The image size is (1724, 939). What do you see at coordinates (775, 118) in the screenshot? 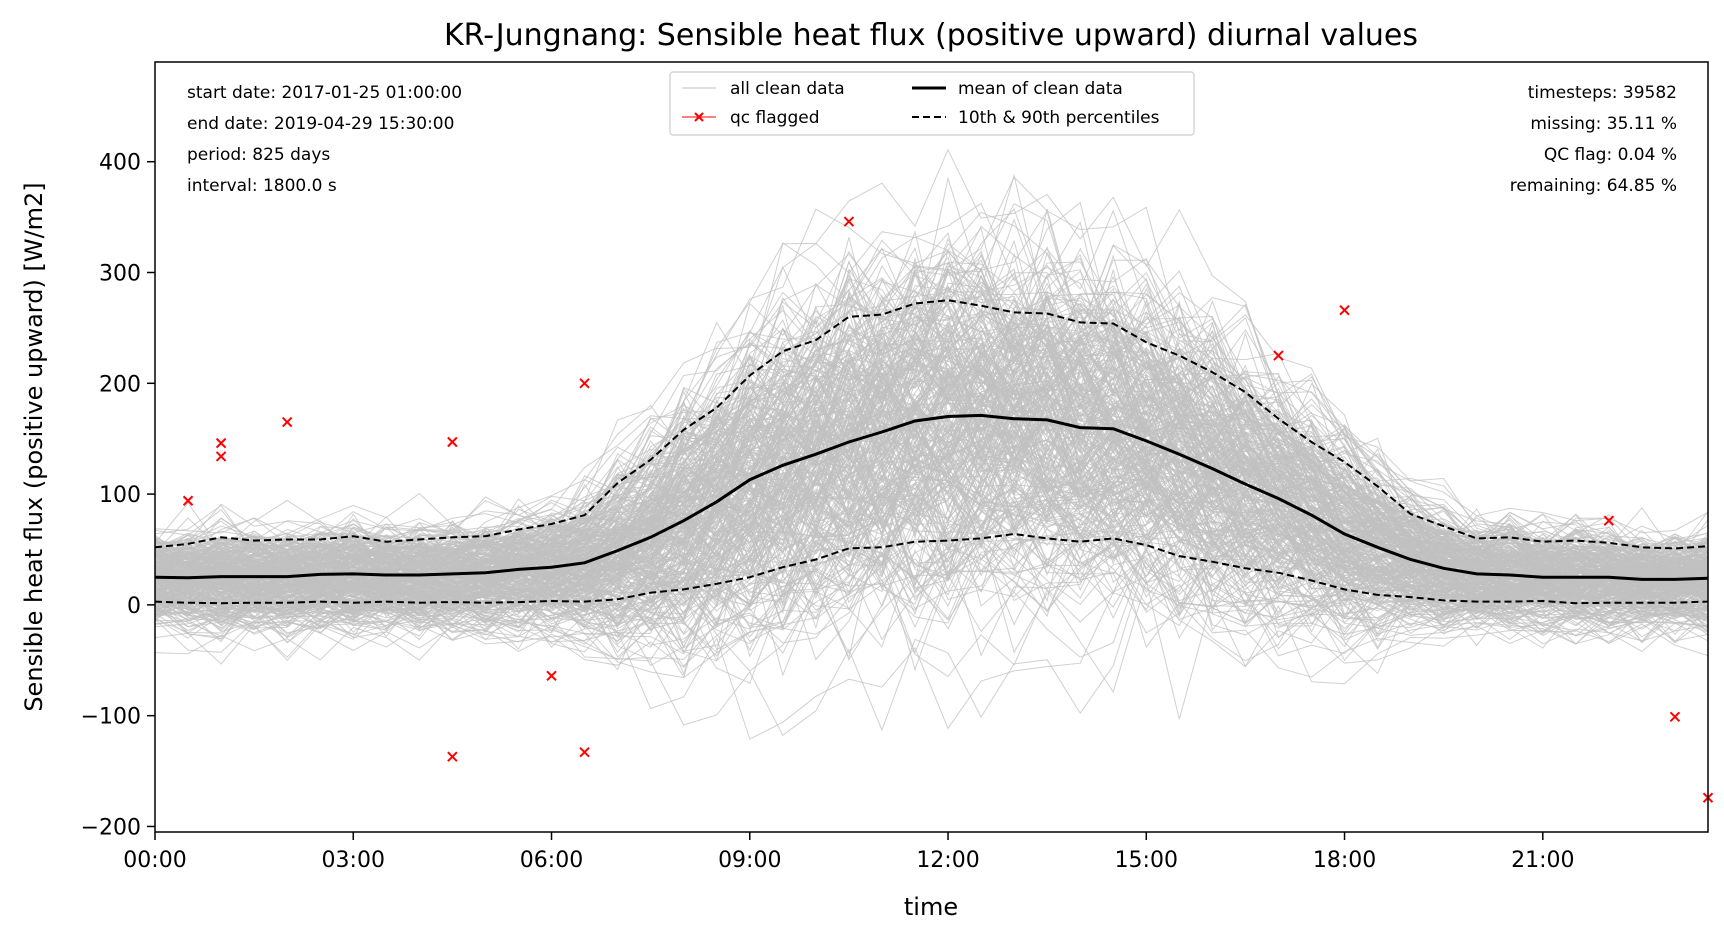
I see `legend-label-qc-flagged: qc flagged` at bounding box center [775, 118].